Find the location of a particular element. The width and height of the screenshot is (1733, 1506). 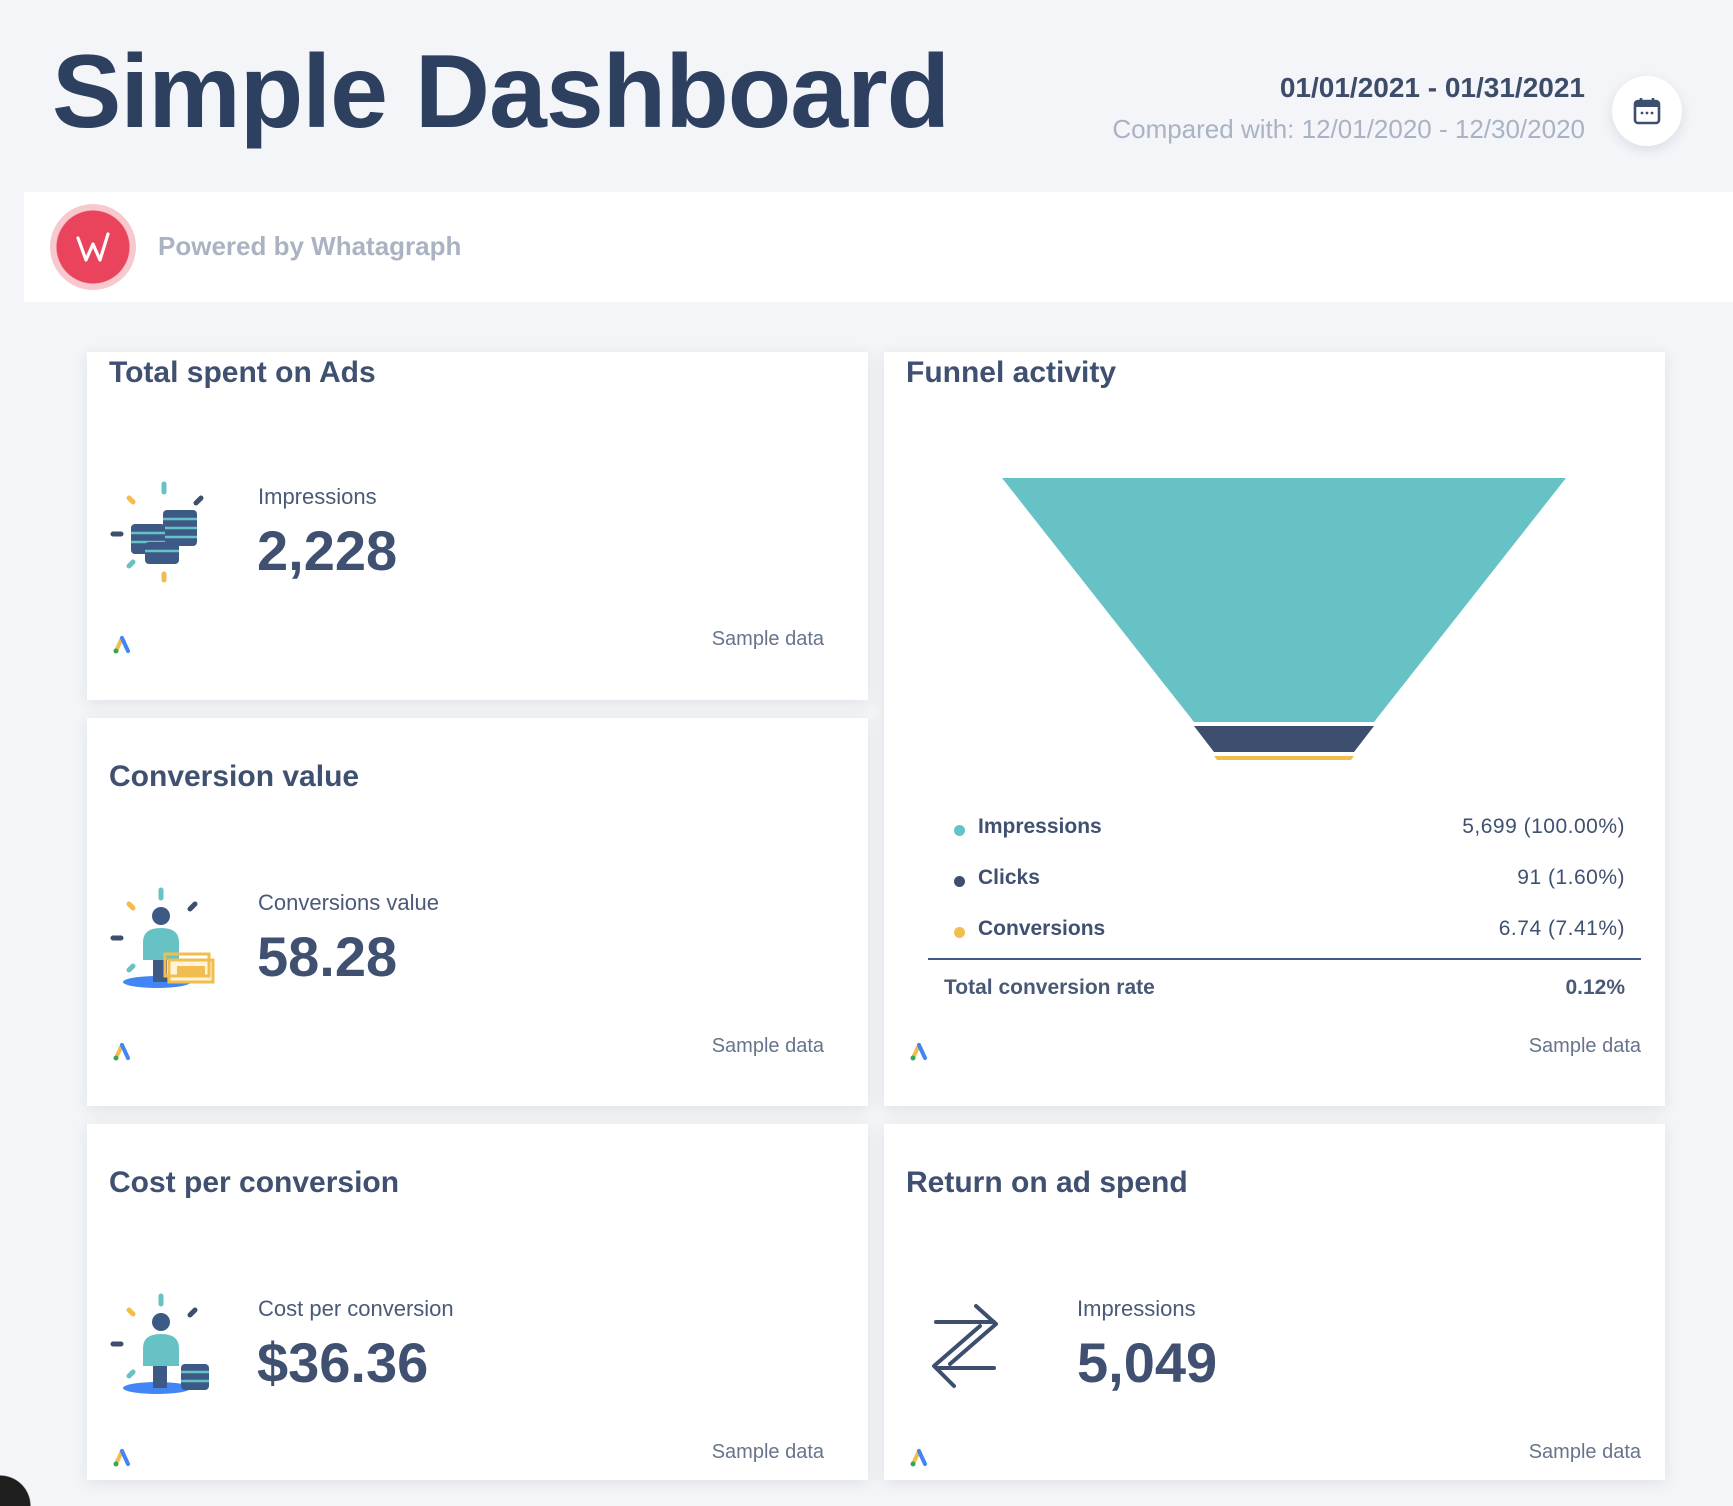

powered-by-bar: Powered by Whatagraph is located at coordinates (878, 247).